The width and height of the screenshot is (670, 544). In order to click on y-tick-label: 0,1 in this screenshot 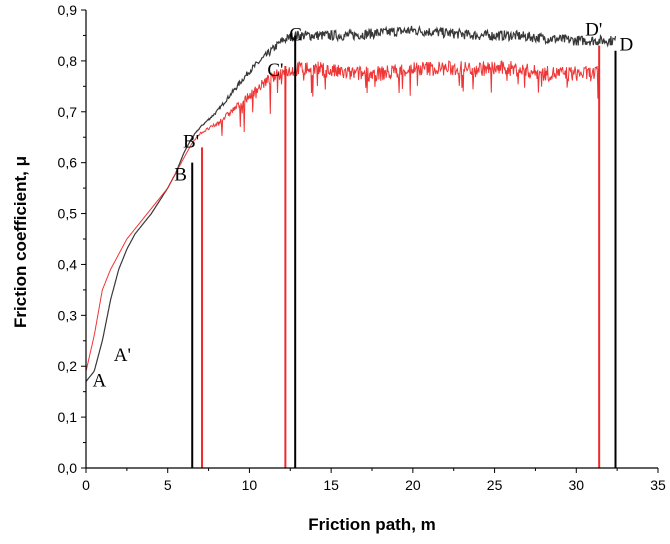, I will do `click(68, 417)`.